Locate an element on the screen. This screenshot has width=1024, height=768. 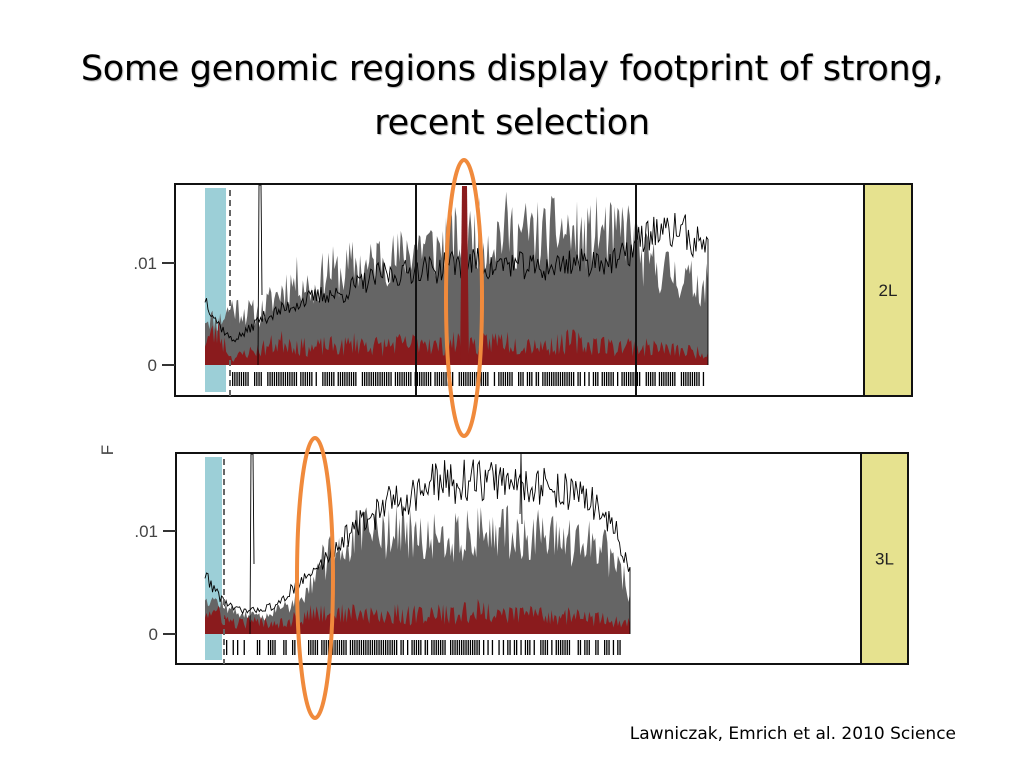
arm-label: 2L is located at coordinates (888, 290).